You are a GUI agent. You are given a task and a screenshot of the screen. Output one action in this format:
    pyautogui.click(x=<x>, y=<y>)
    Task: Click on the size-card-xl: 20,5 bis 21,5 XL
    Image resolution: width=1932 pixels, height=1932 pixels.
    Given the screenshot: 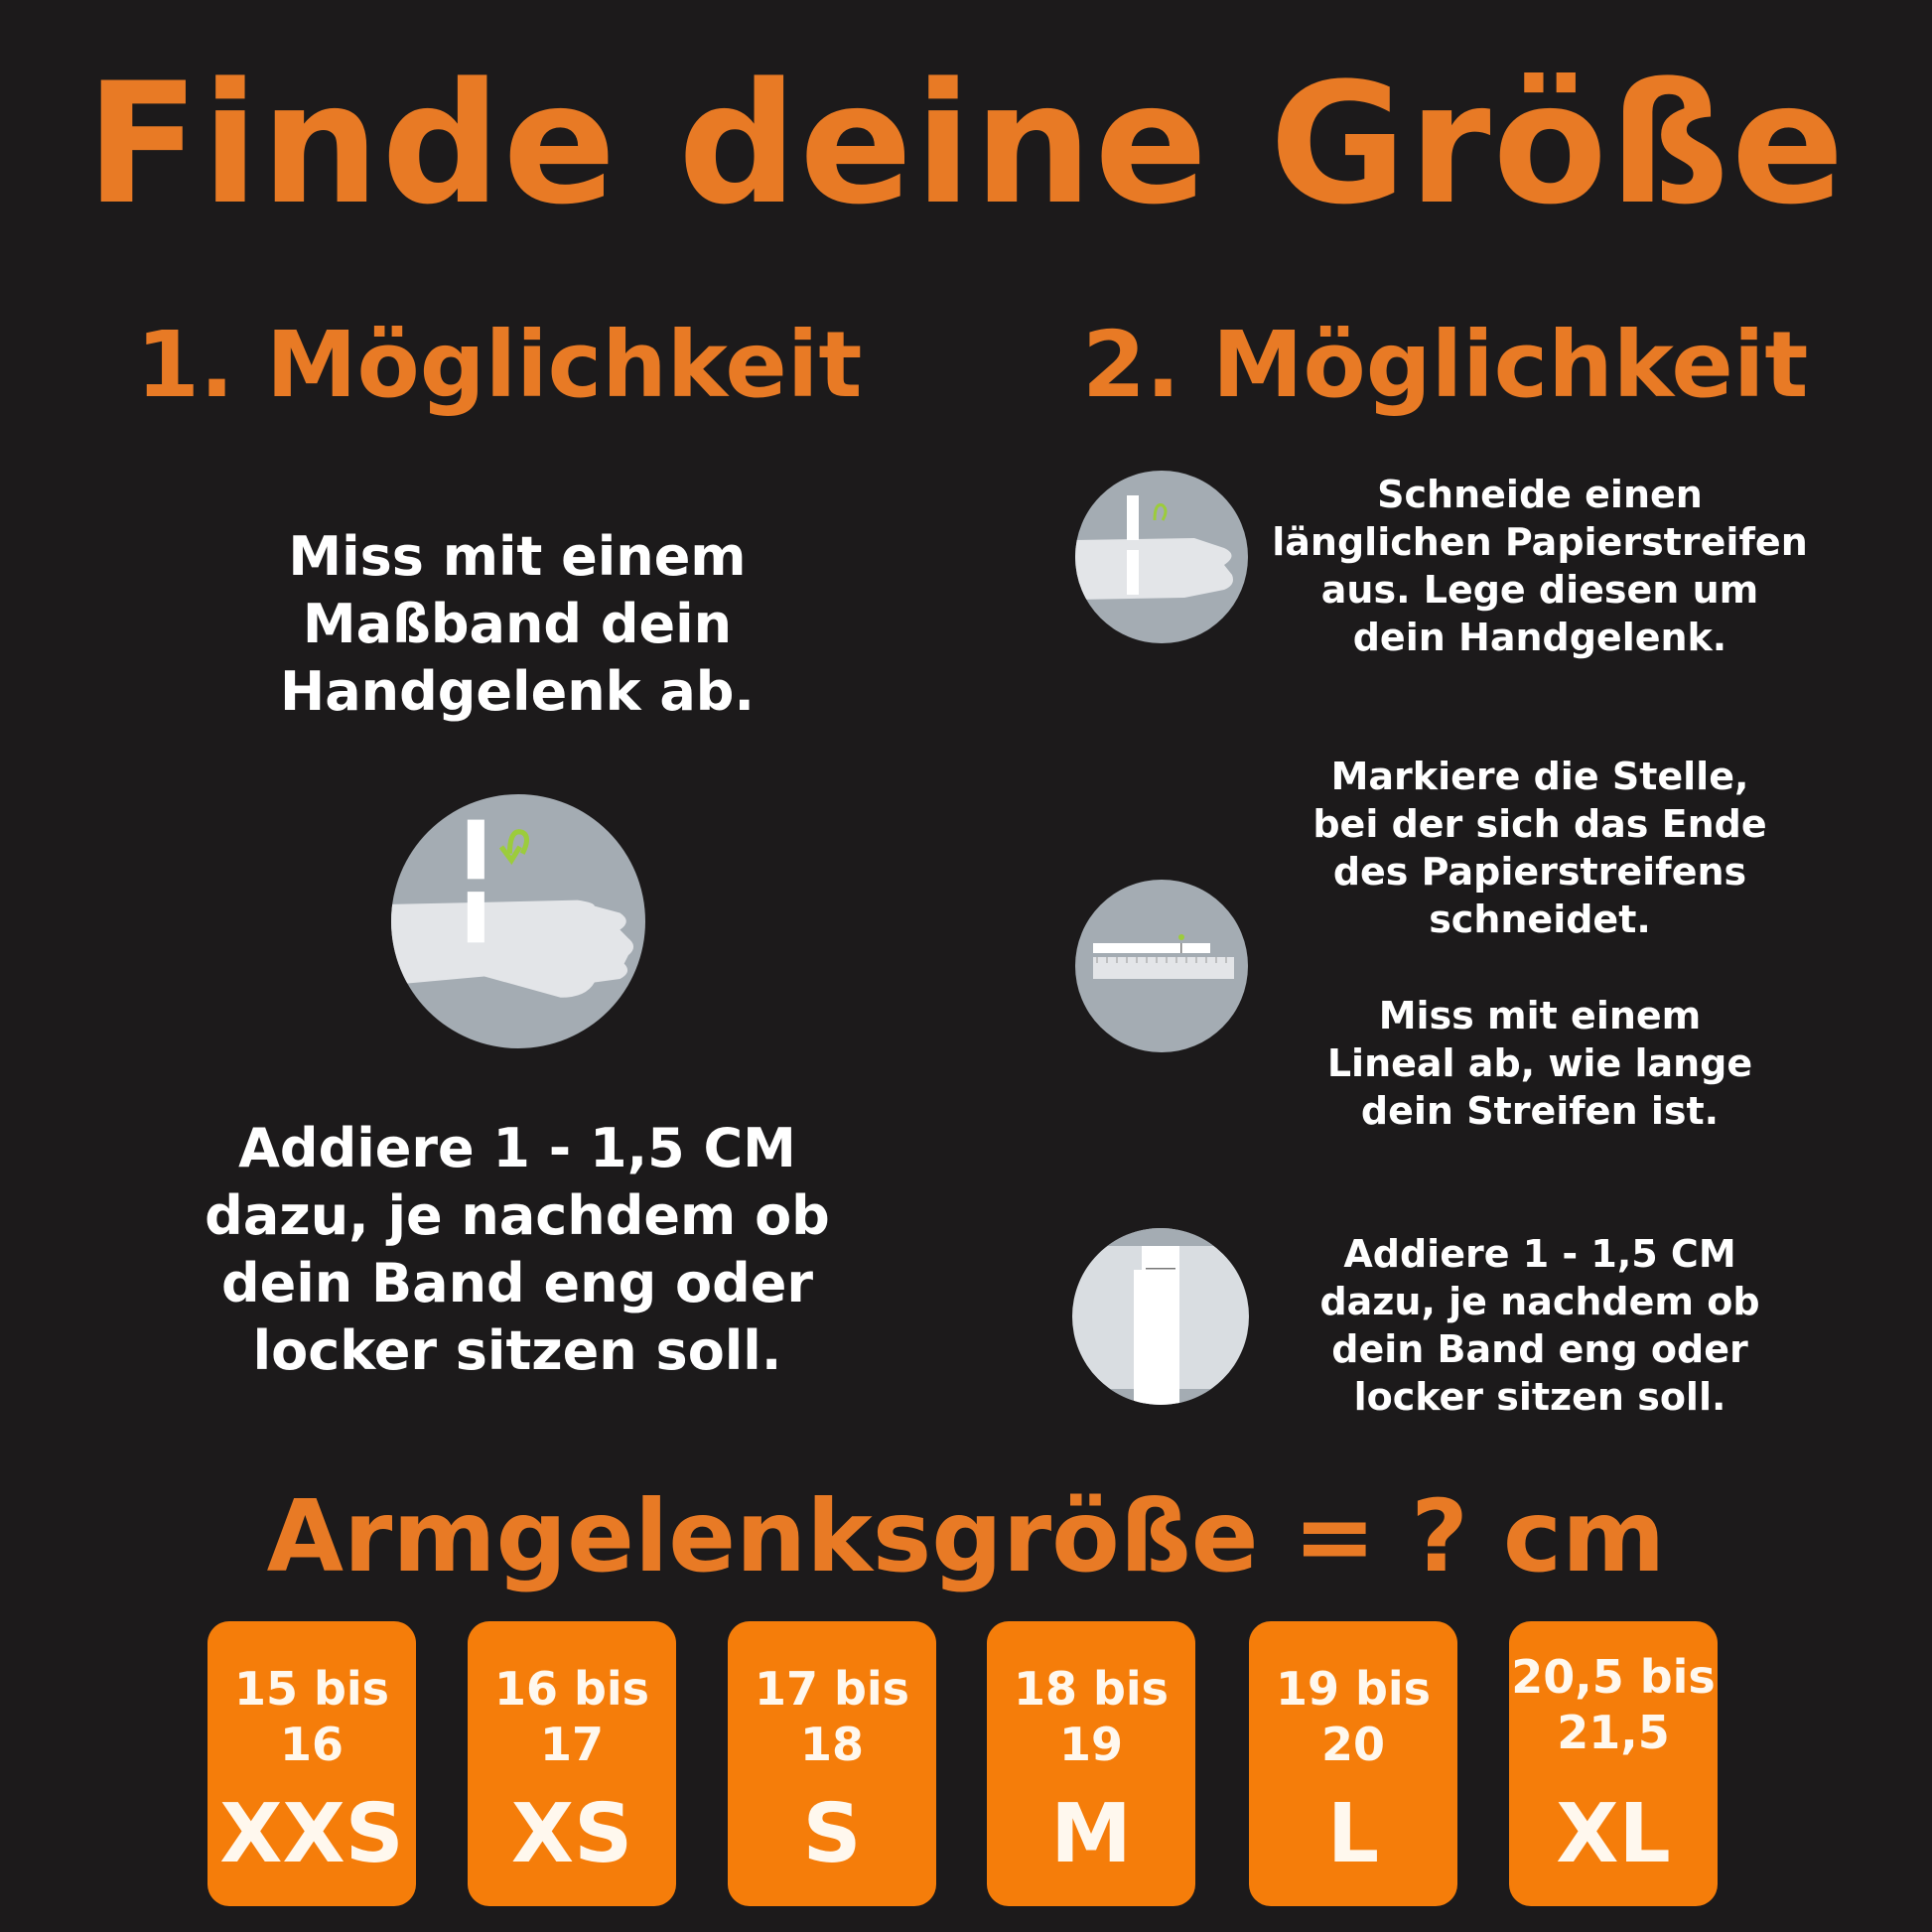 What is the action you would take?
    pyautogui.click(x=1613, y=1764)
    